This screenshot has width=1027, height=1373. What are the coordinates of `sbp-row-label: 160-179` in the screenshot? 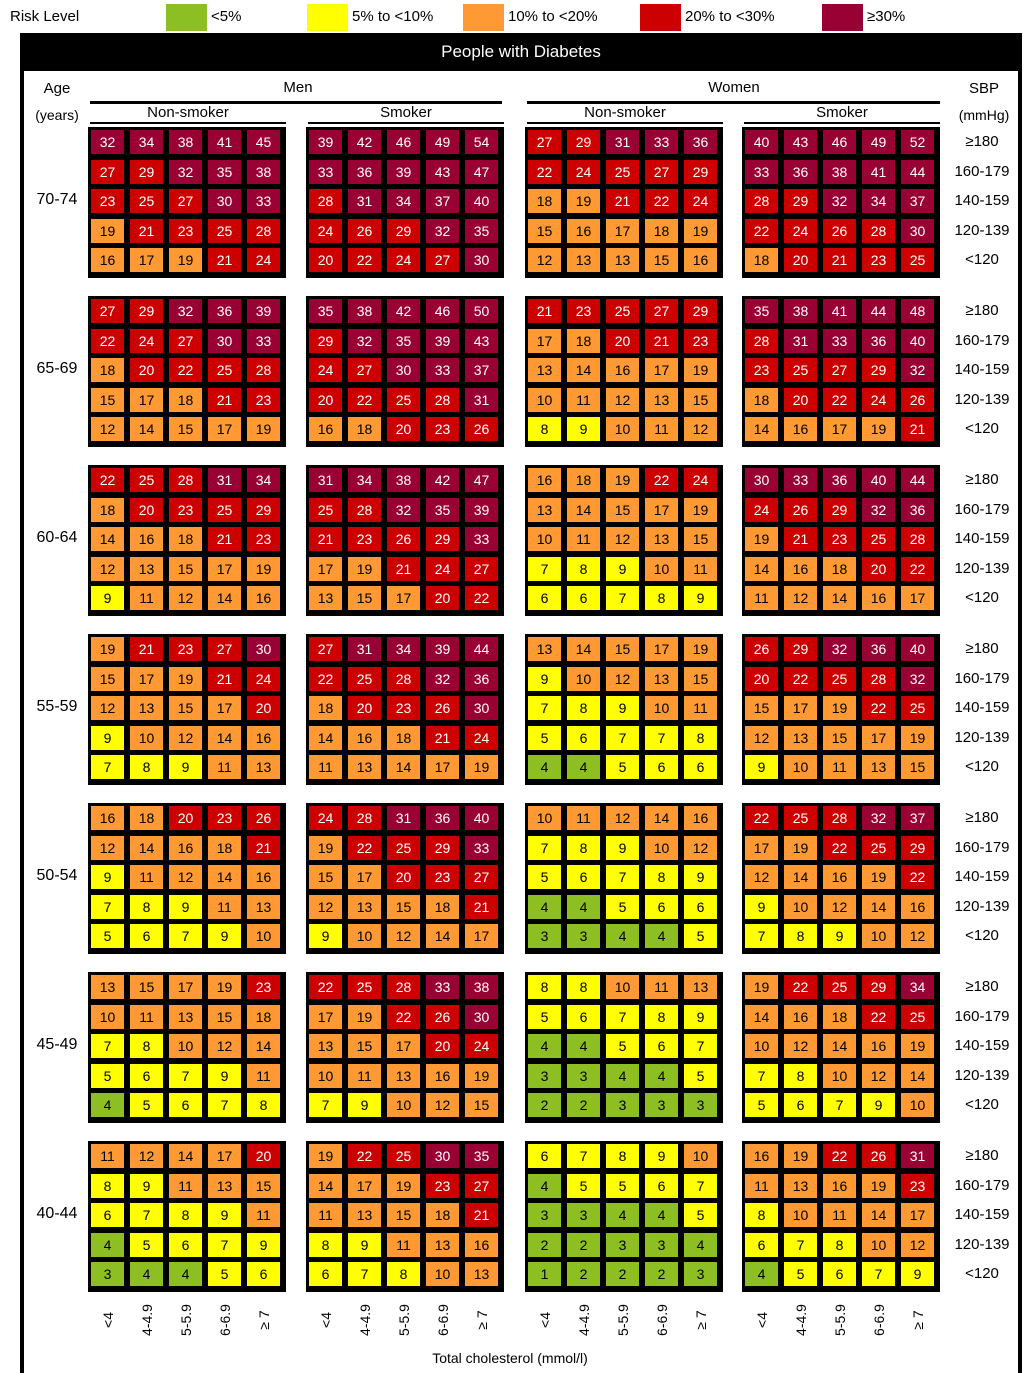 It's located at (982, 847).